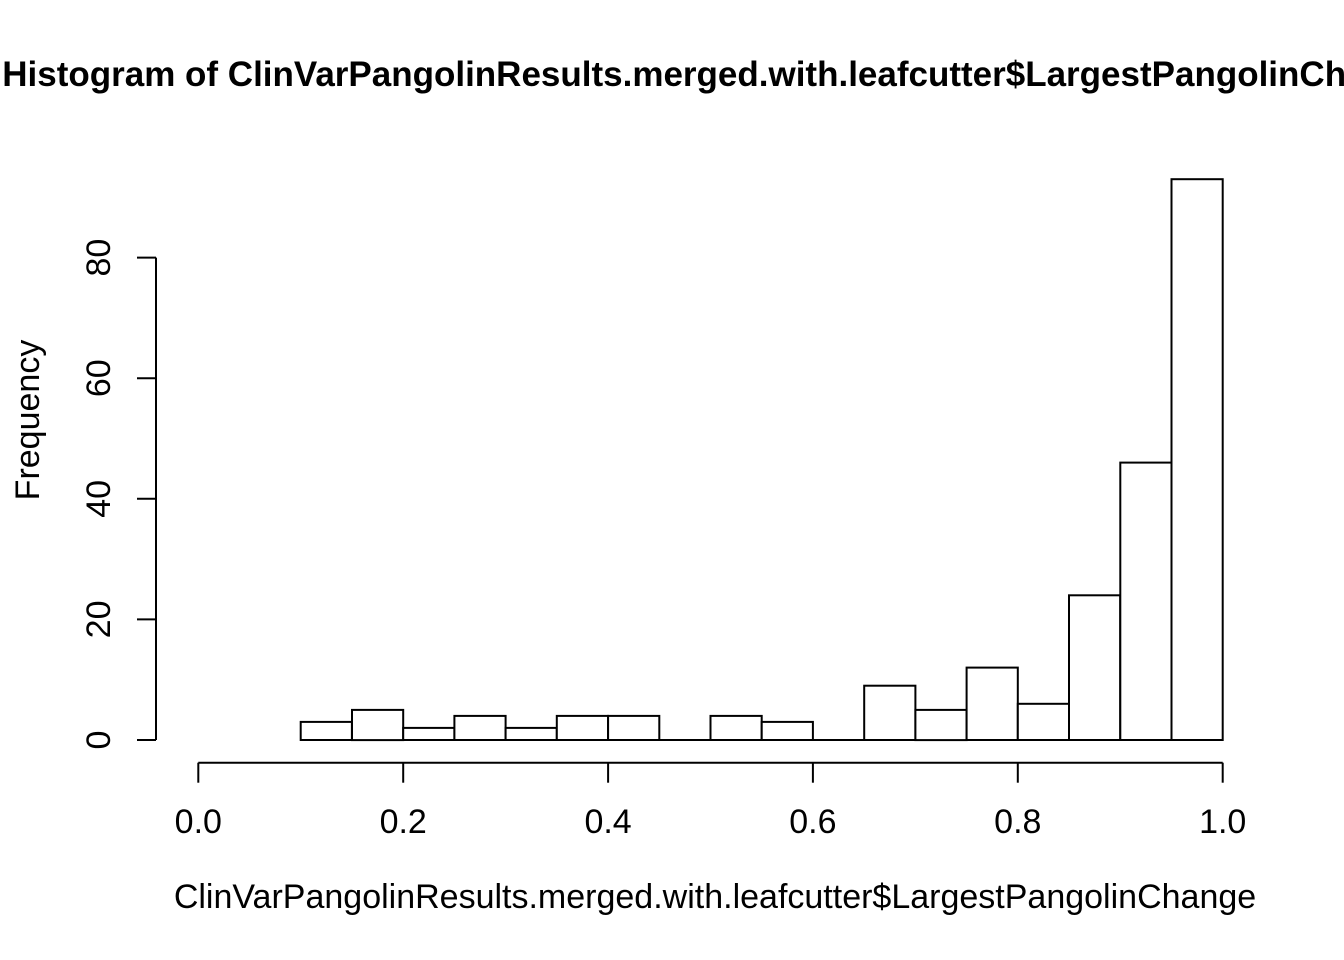  What do you see at coordinates (1017, 822) in the screenshot?
I see `x-tick-label: 0.8` at bounding box center [1017, 822].